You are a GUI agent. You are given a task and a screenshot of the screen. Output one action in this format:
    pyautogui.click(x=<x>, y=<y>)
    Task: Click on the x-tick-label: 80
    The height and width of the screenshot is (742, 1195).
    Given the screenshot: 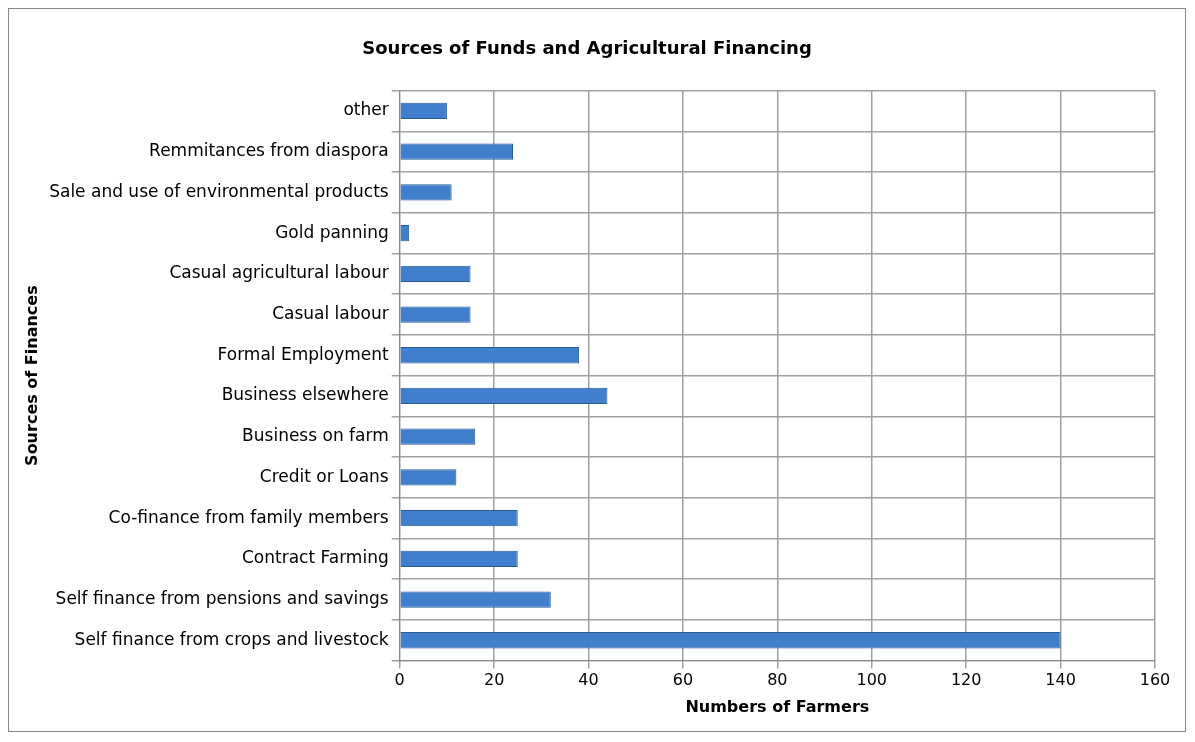 What is the action you would take?
    pyautogui.click(x=777, y=680)
    